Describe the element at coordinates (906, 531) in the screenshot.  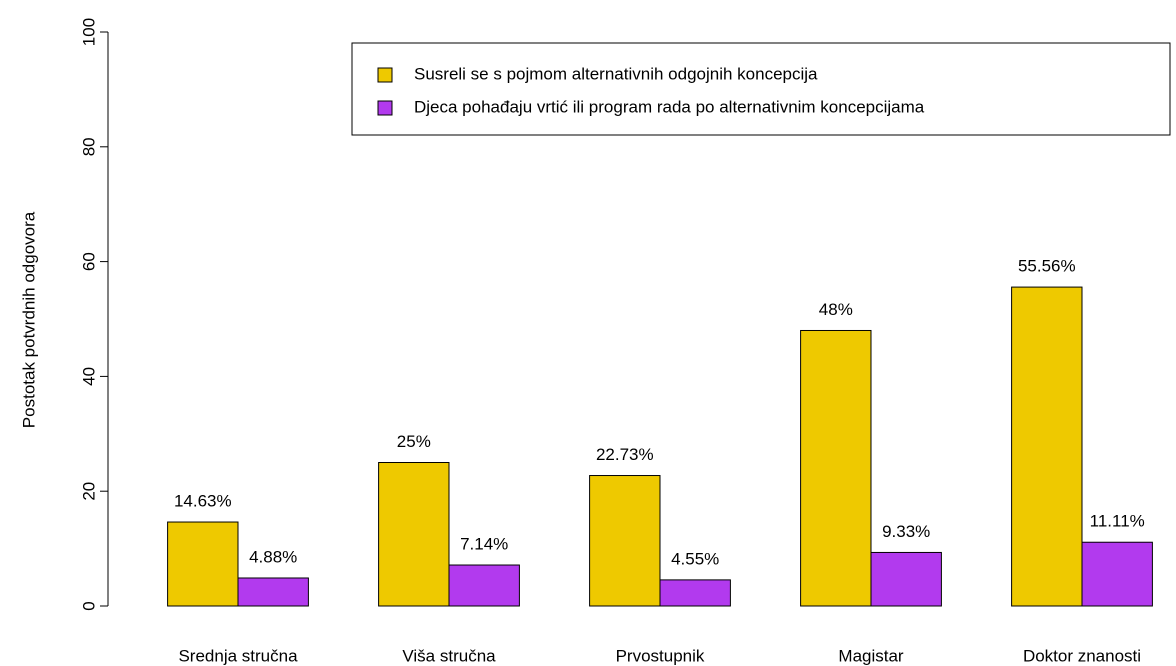
I see `value-label: 9.33%` at that location.